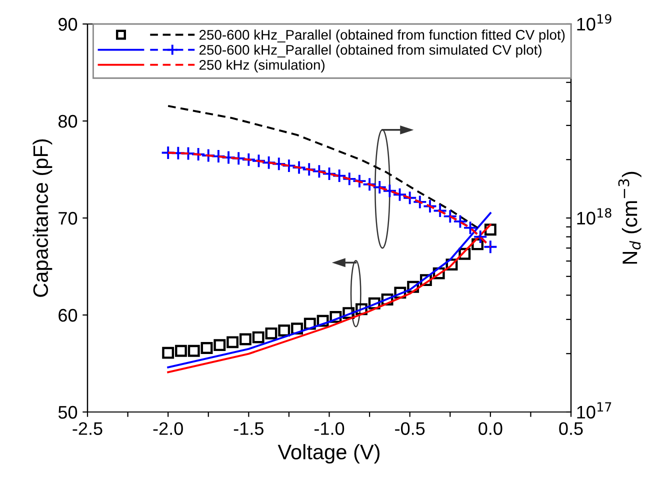 The height and width of the screenshot is (481, 651). I want to click on y-axis-title: Capacitance (pF), so click(42, 218).